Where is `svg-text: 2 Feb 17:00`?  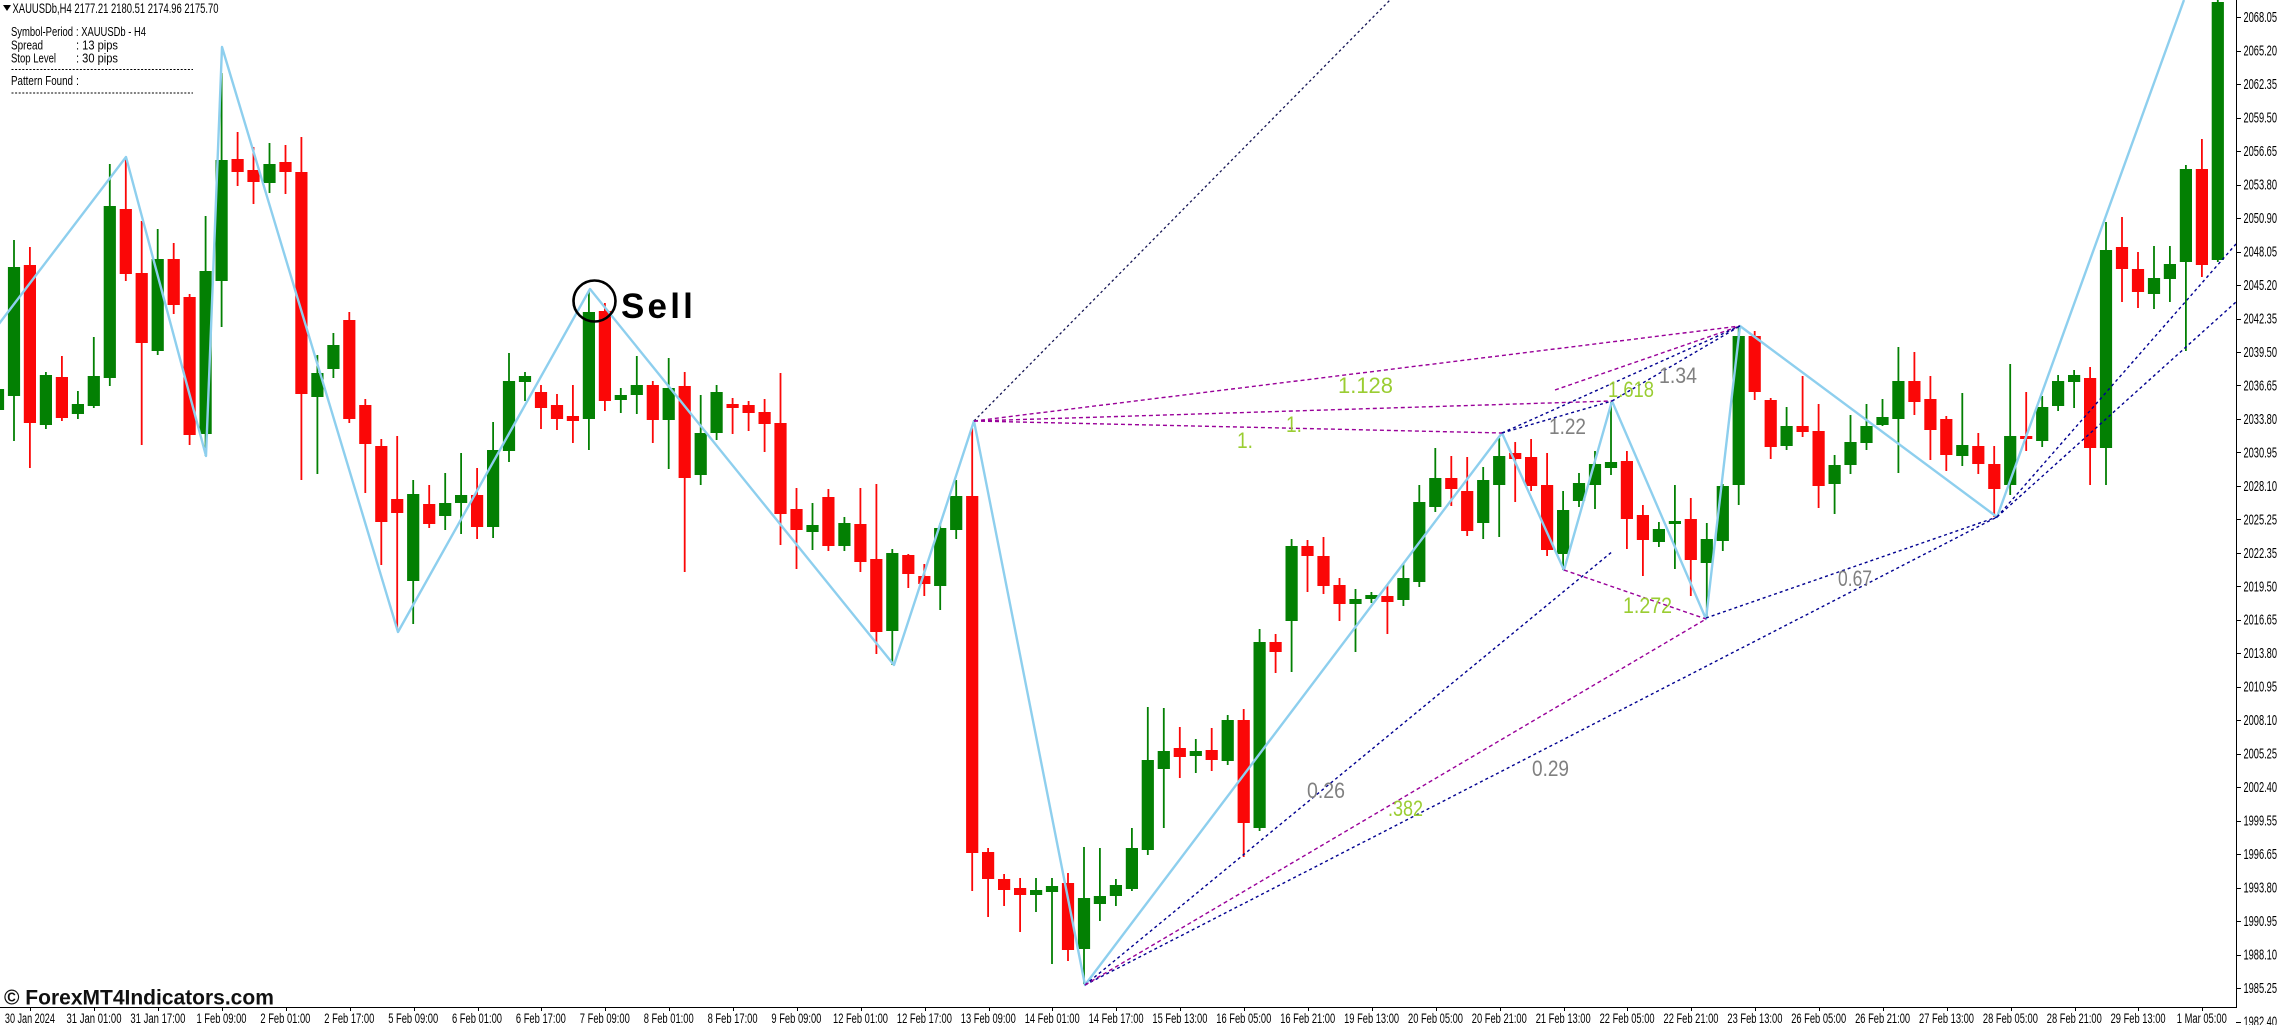 svg-text: 2 Feb 17:00 is located at coordinates (349, 1018).